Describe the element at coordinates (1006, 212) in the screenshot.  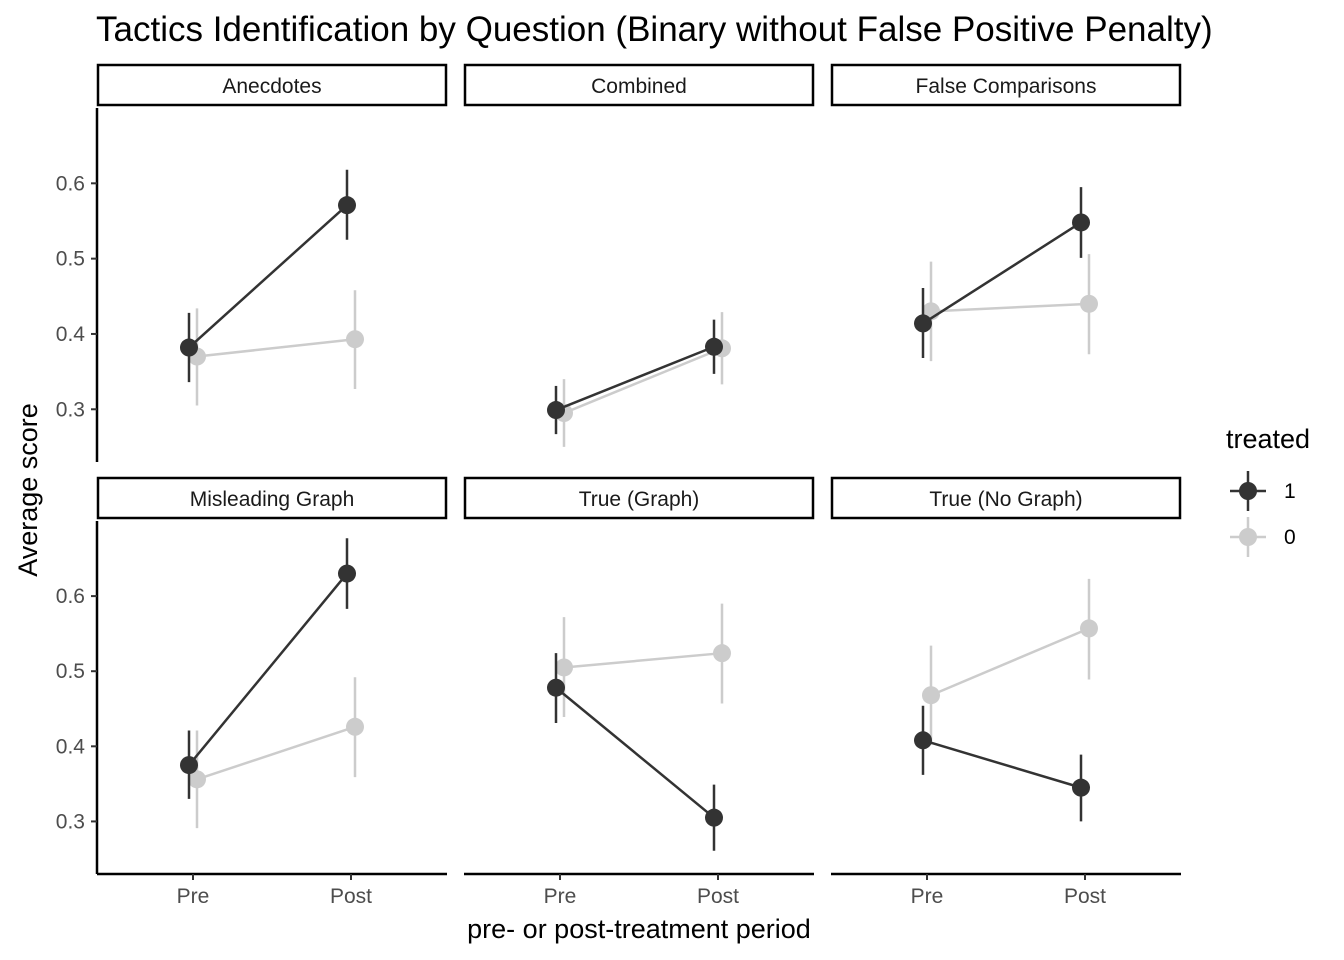
I see `facet-panel: False Comparisons` at that location.